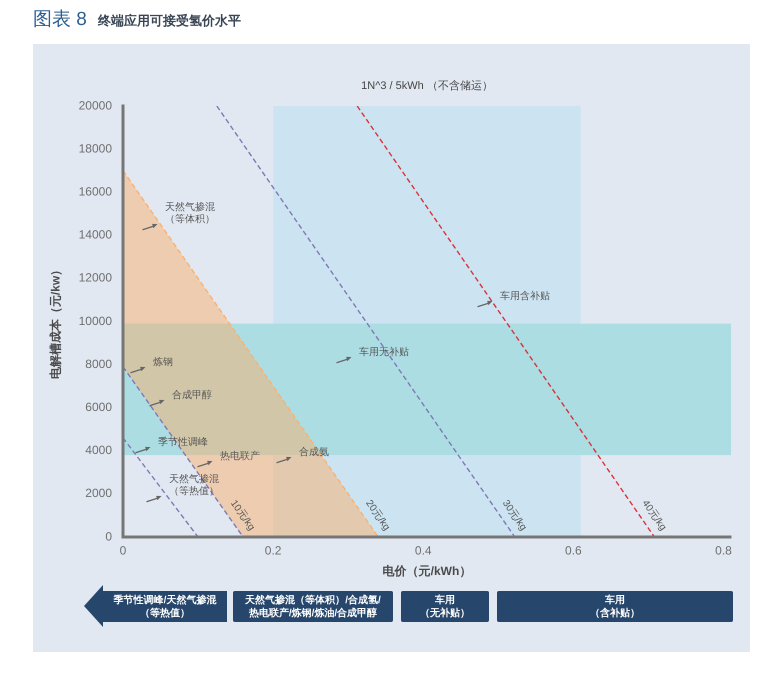  I want to click on annotation: 季节性调峰, so click(183, 442).